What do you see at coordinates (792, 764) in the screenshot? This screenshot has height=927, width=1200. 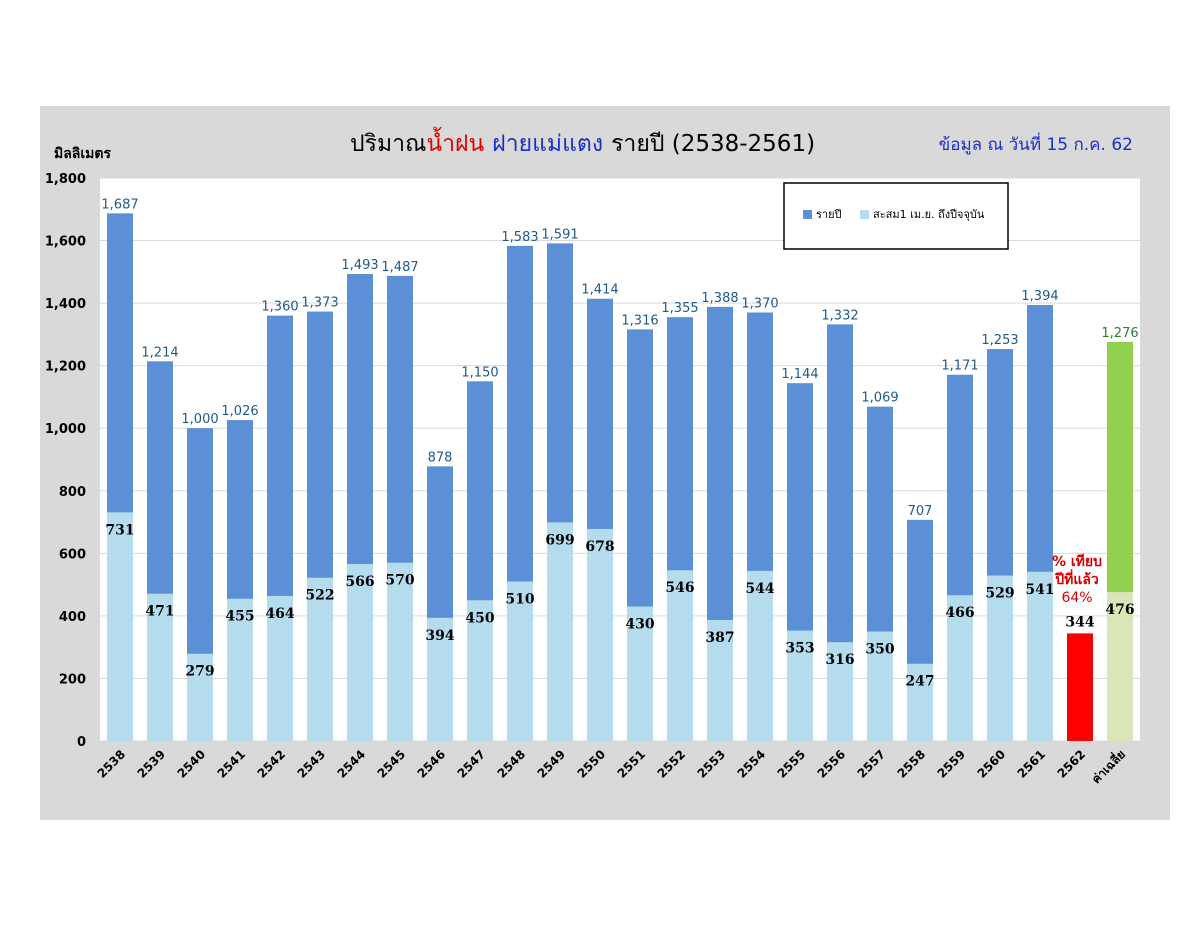 I see `x-tick-label: 2555` at bounding box center [792, 764].